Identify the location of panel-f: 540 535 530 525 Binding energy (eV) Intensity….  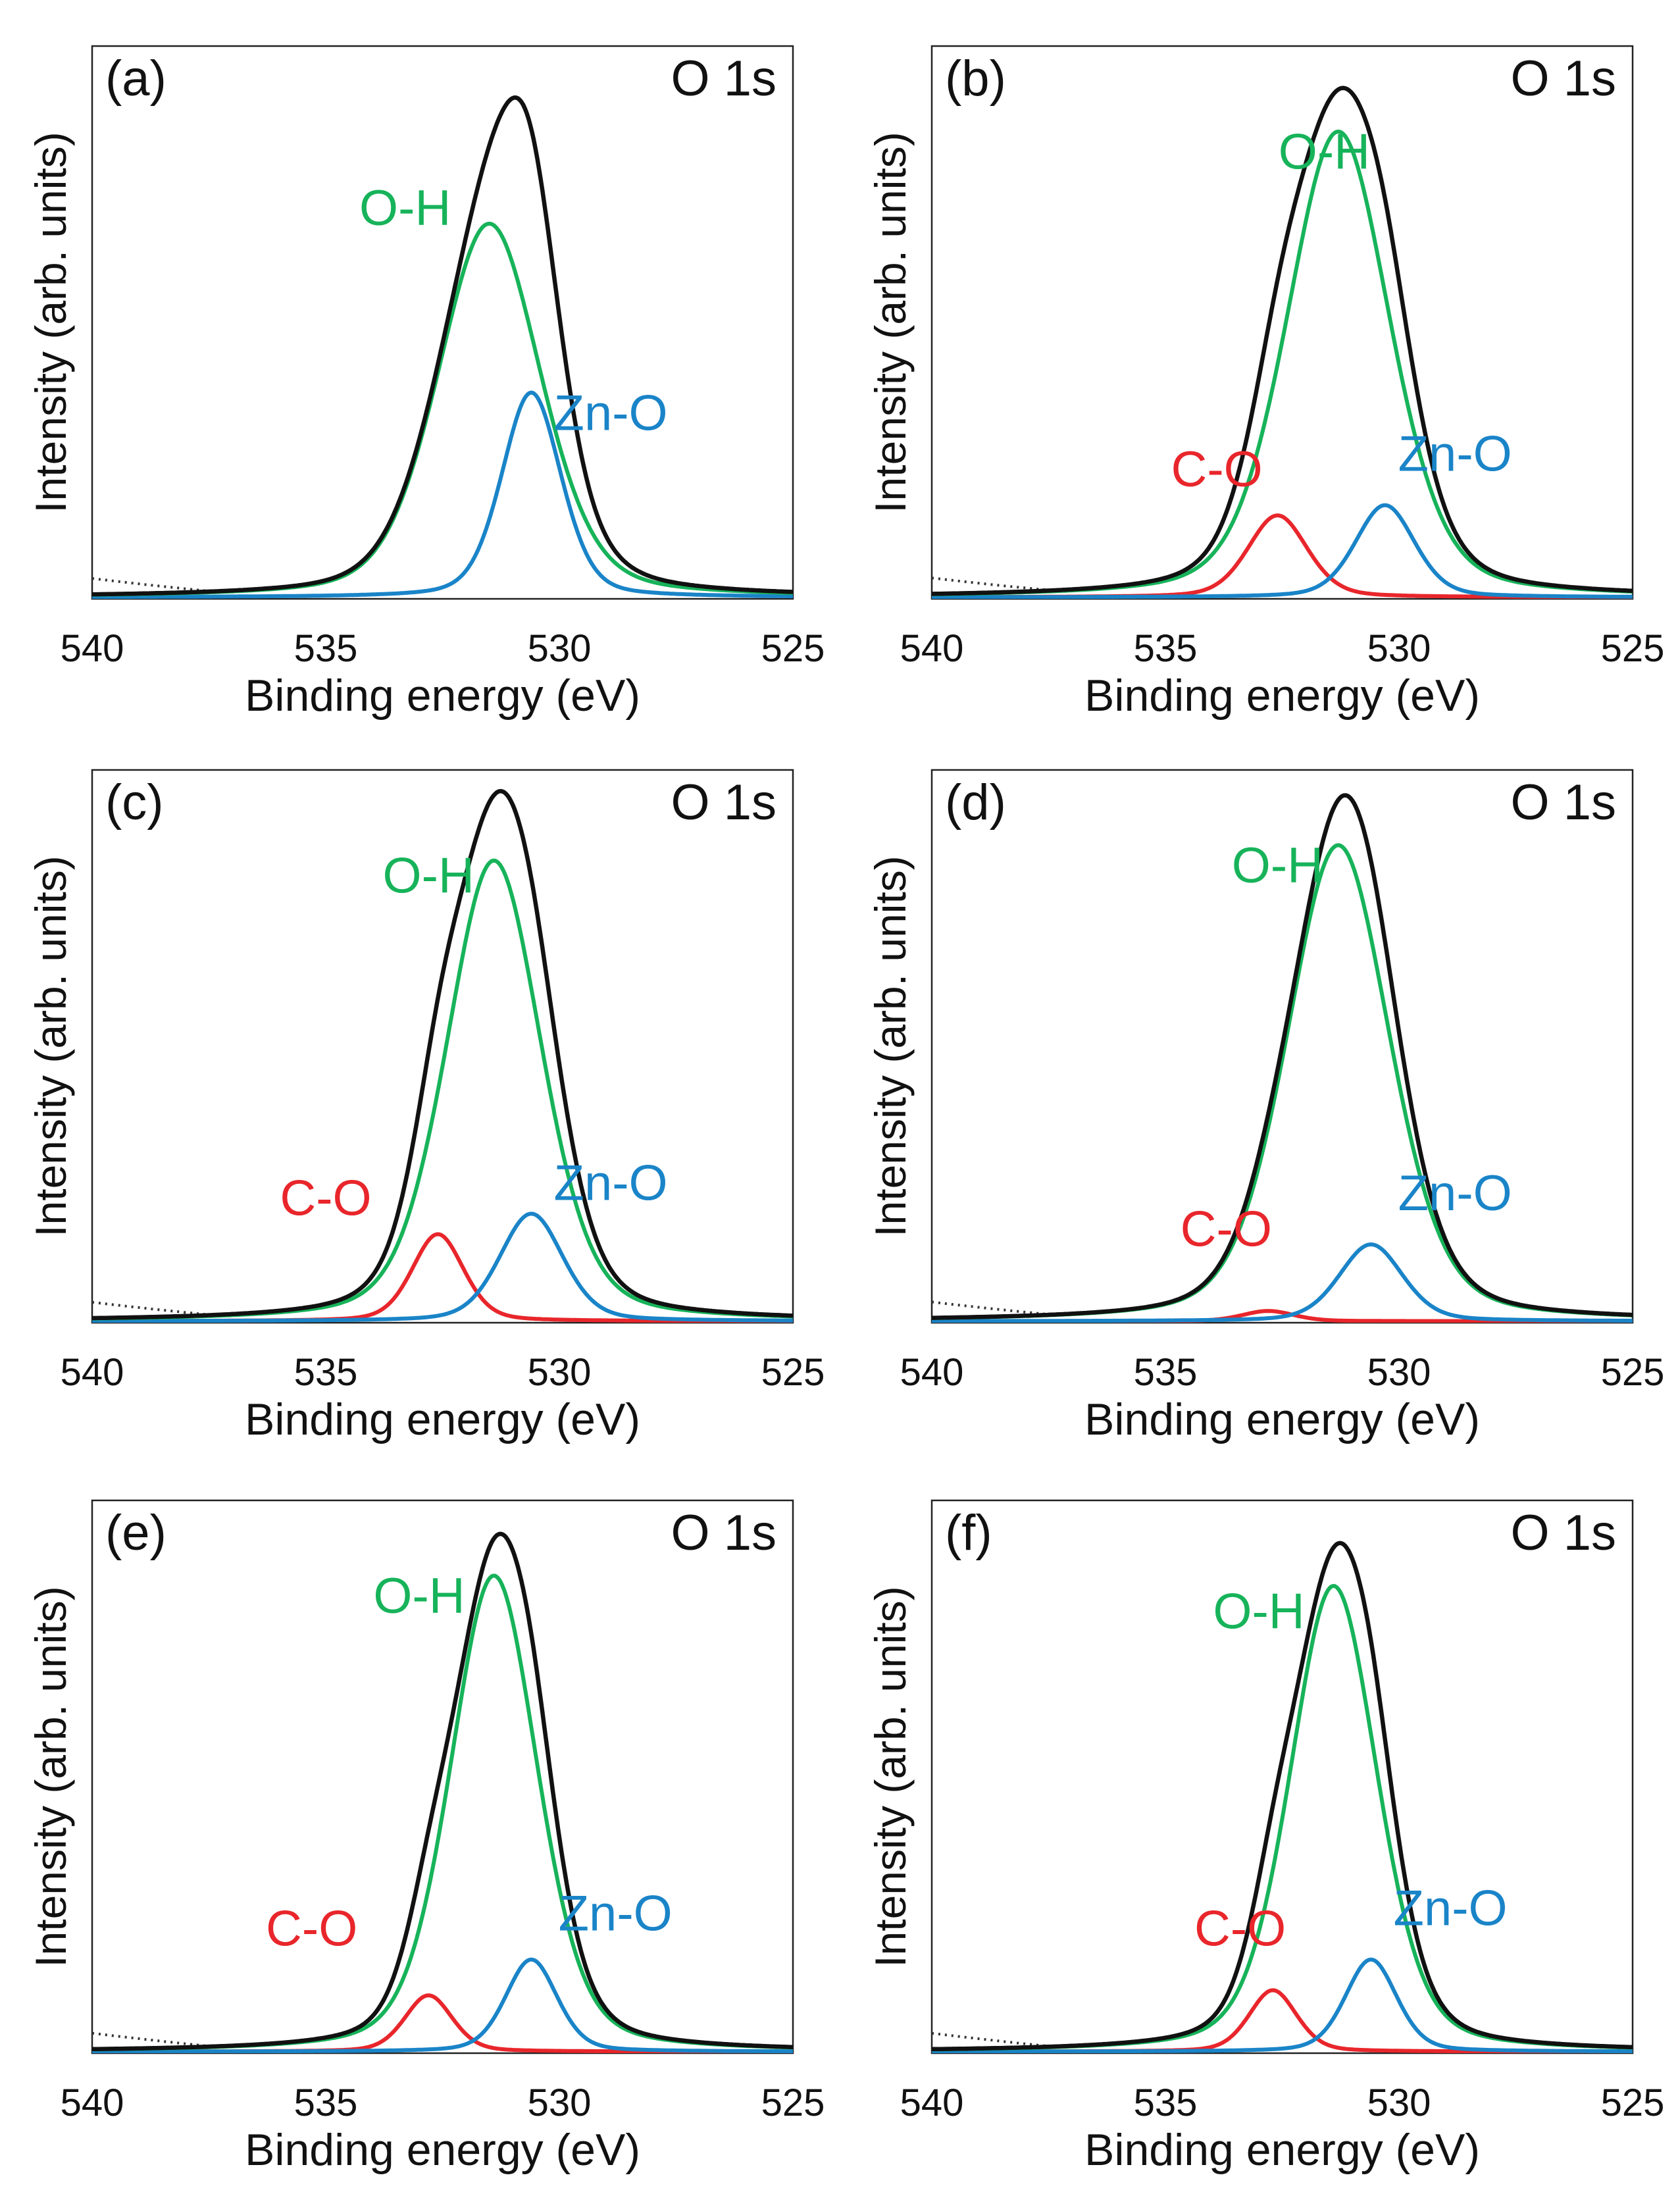
(1265, 1837).